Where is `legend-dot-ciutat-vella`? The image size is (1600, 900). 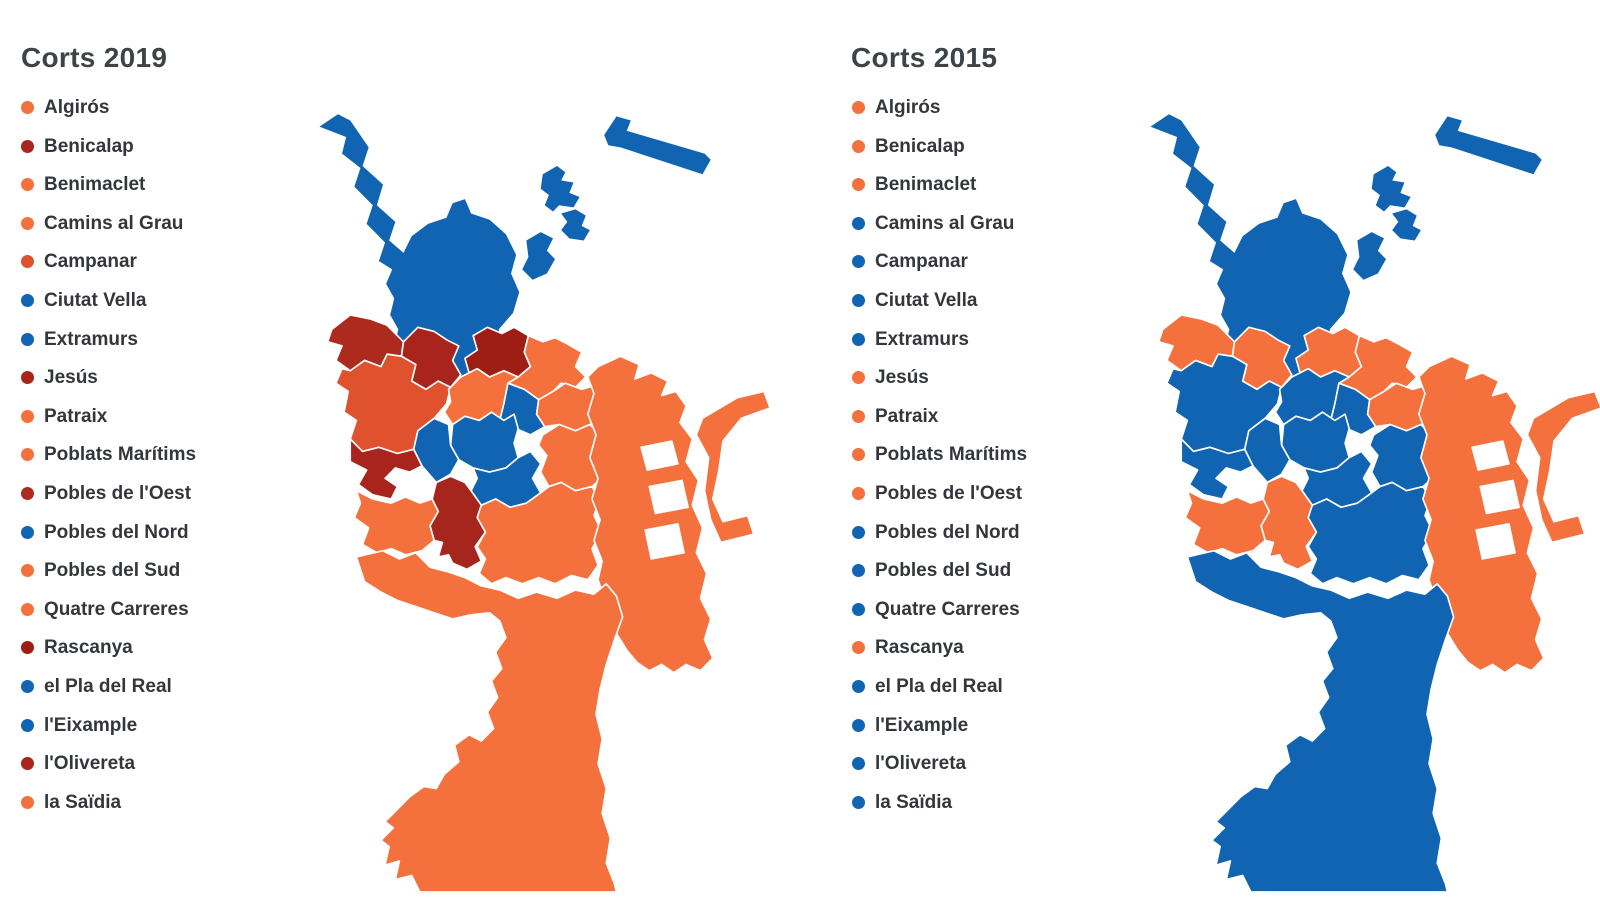
legend-dot-ciutat-vella is located at coordinates (27, 300).